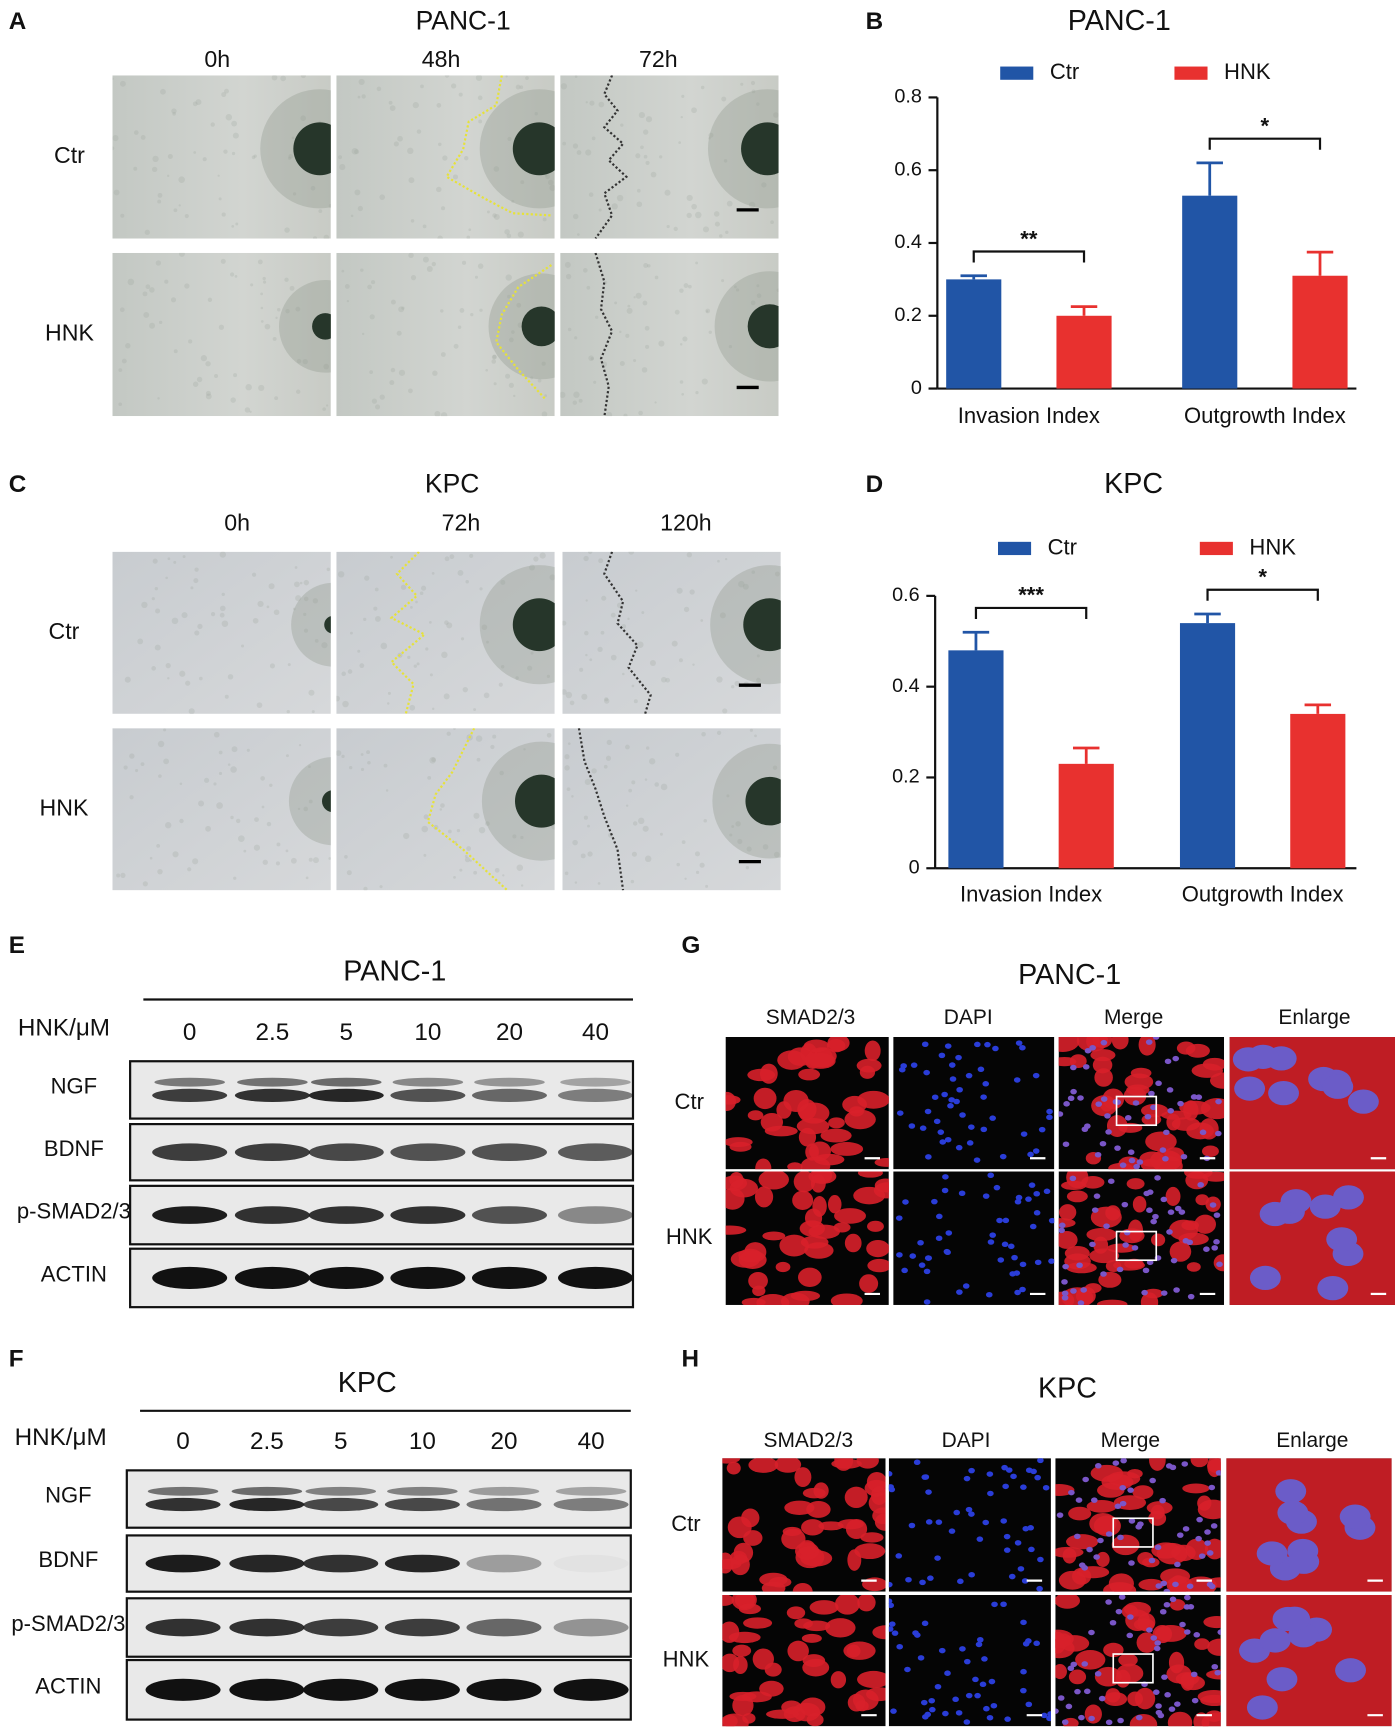 This screenshot has height=1731, width=1395. I want to click on significance-label: *, so click(1262, 577).